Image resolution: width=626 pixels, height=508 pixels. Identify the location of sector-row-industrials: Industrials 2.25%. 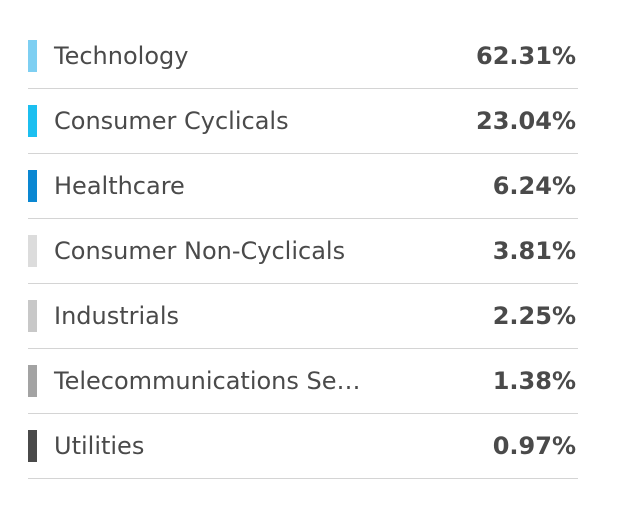
(303, 316).